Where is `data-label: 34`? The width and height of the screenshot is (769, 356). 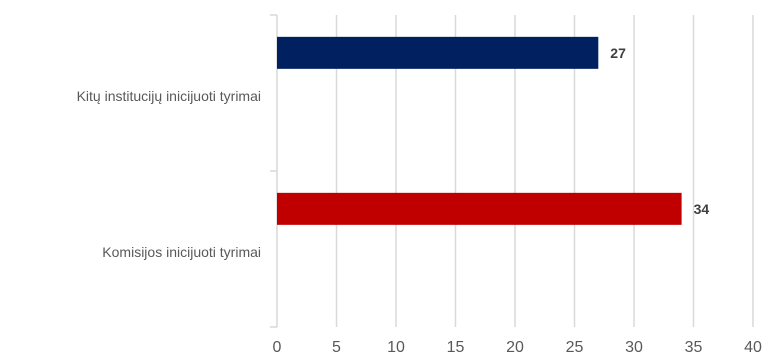 data-label: 34 is located at coordinates (702, 209).